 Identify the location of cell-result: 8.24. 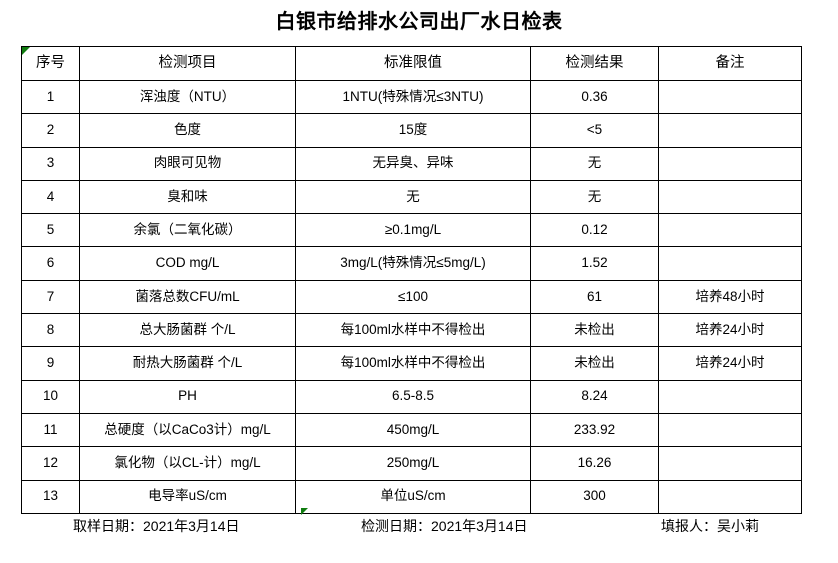
(594, 396).